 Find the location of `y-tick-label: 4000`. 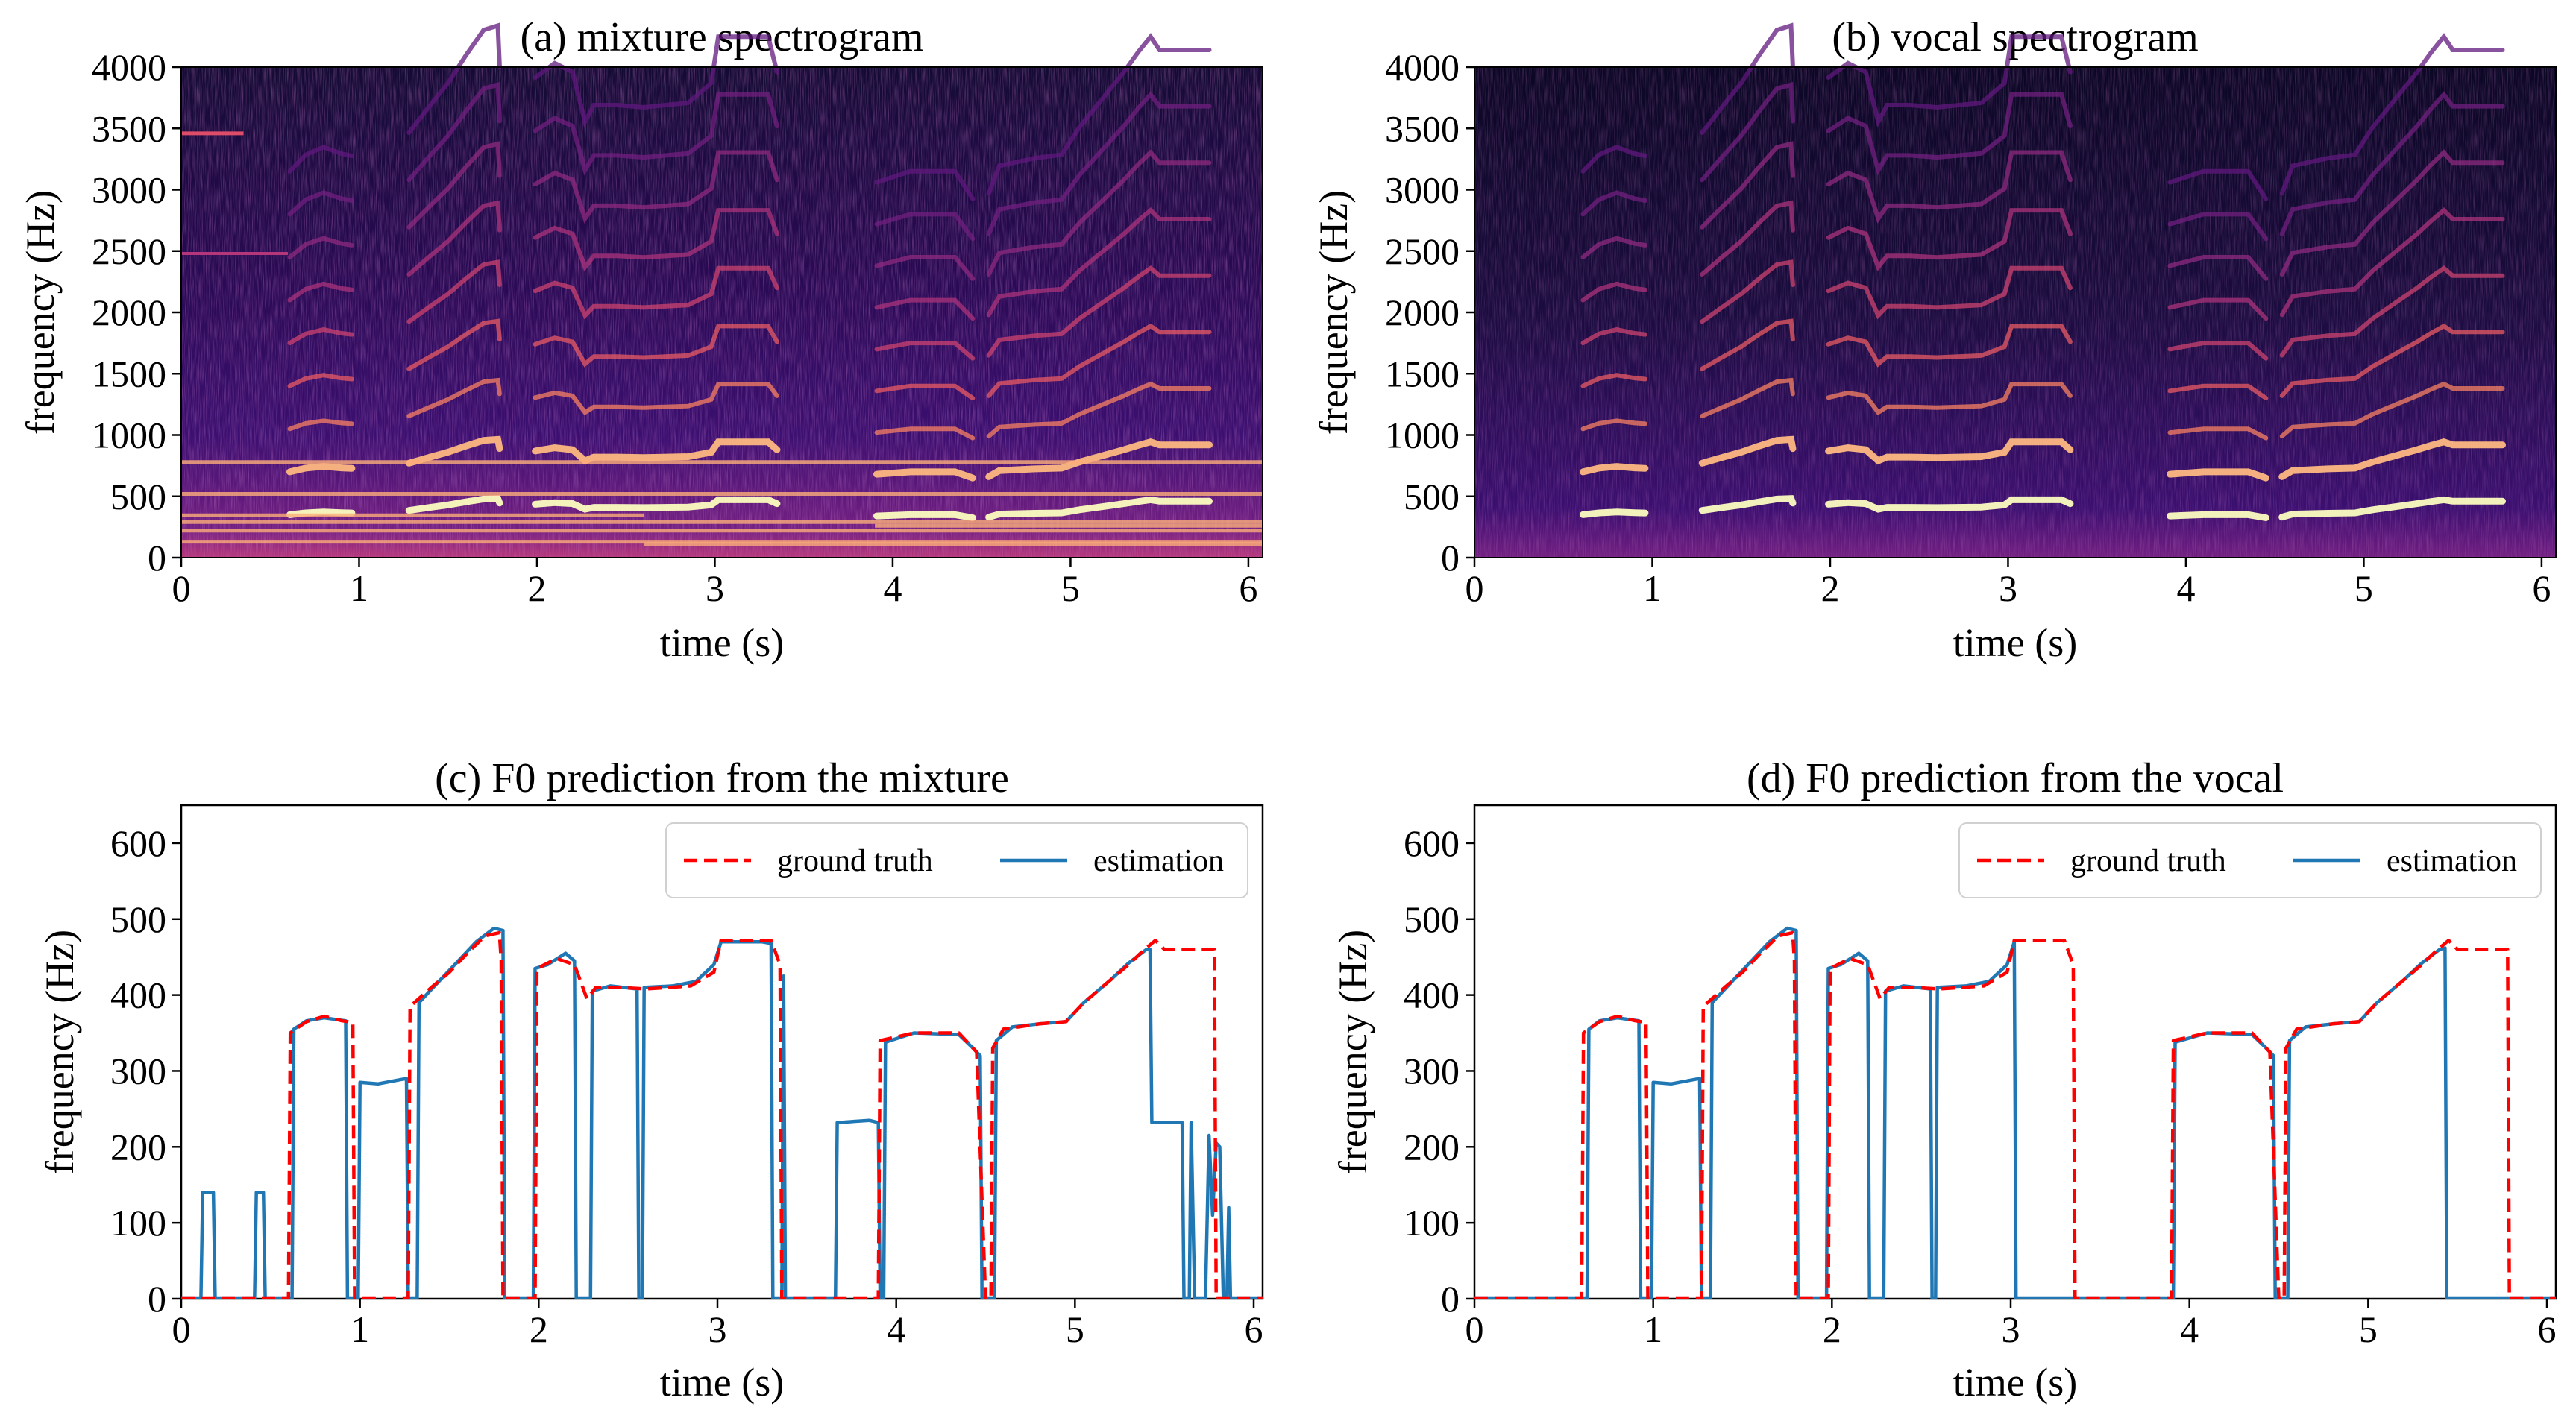

y-tick-label: 4000 is located at coordinates (129, 67).